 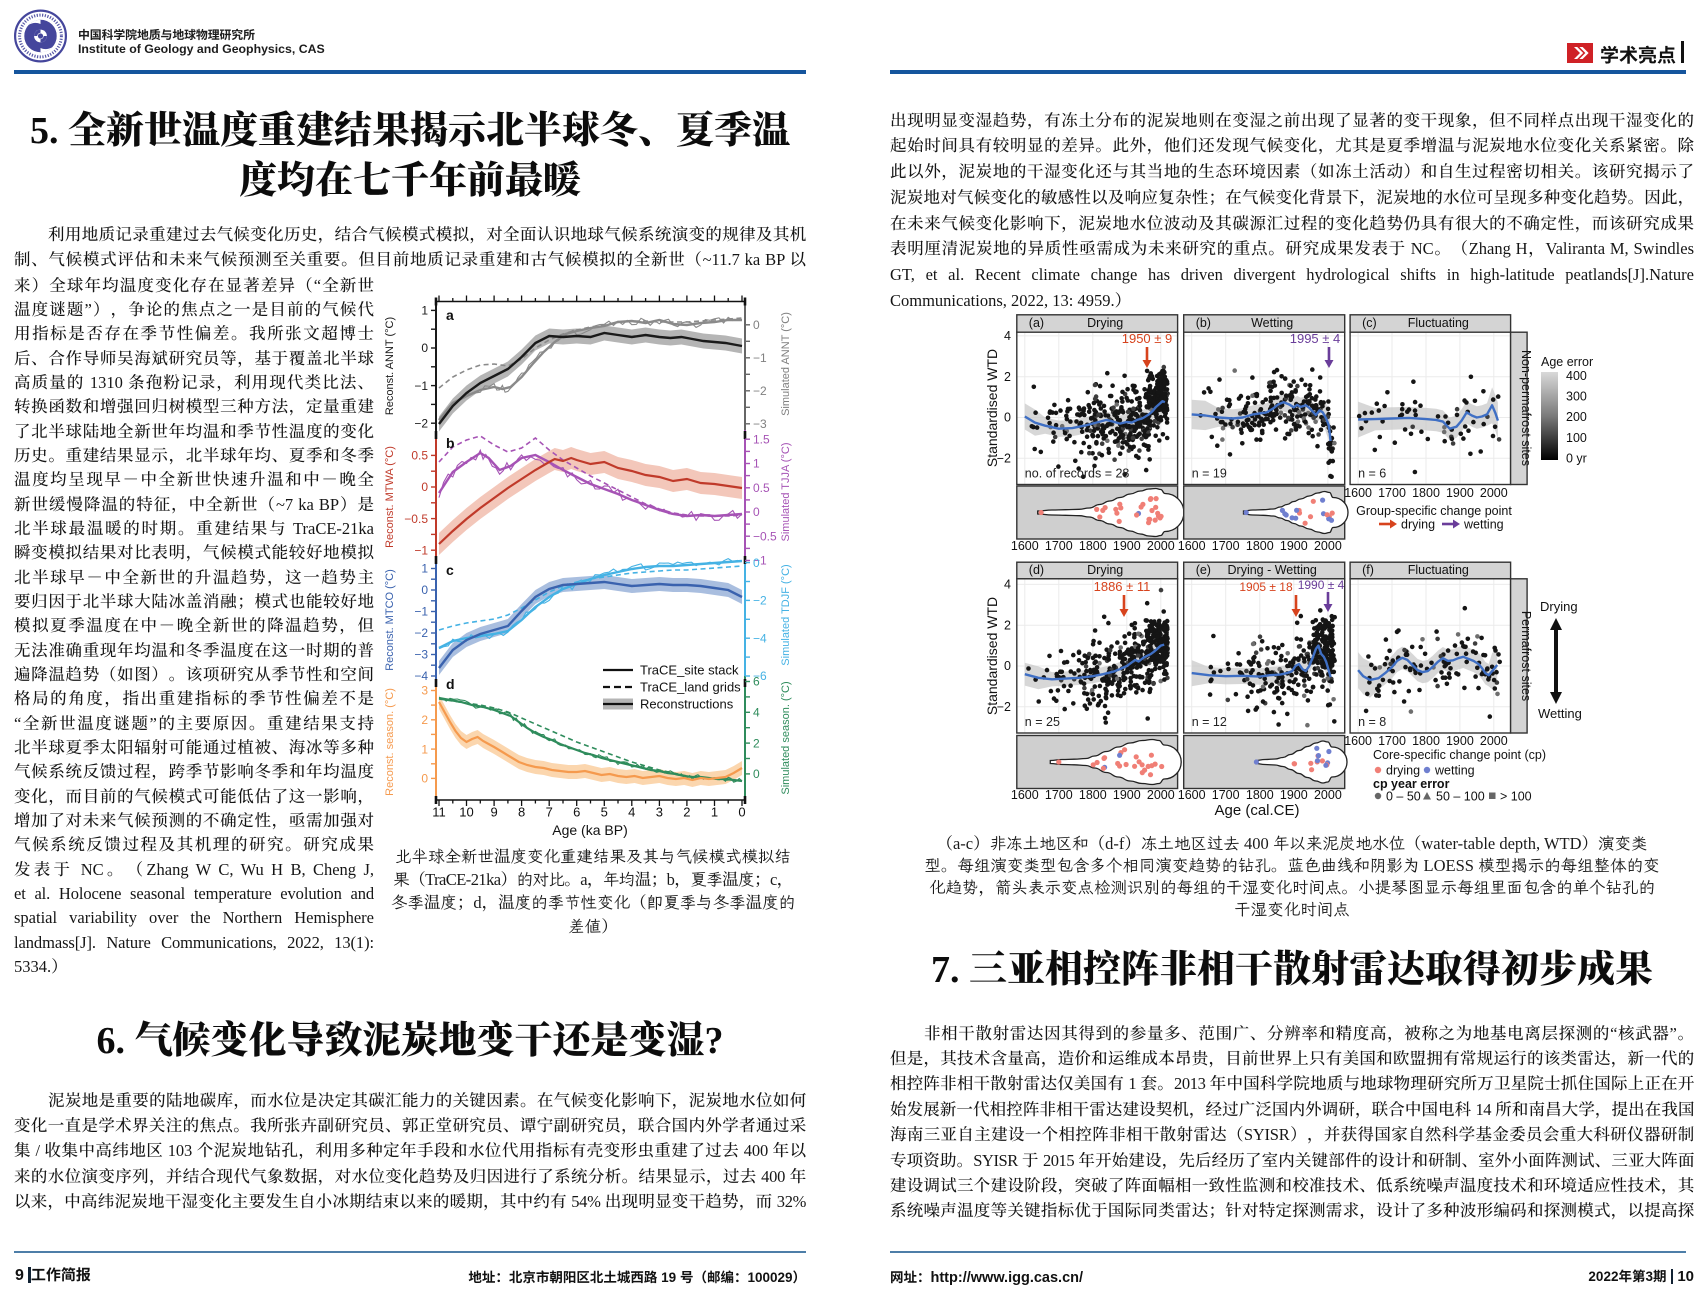 I want to click on svg-text: a, so click(x=450, y=315).